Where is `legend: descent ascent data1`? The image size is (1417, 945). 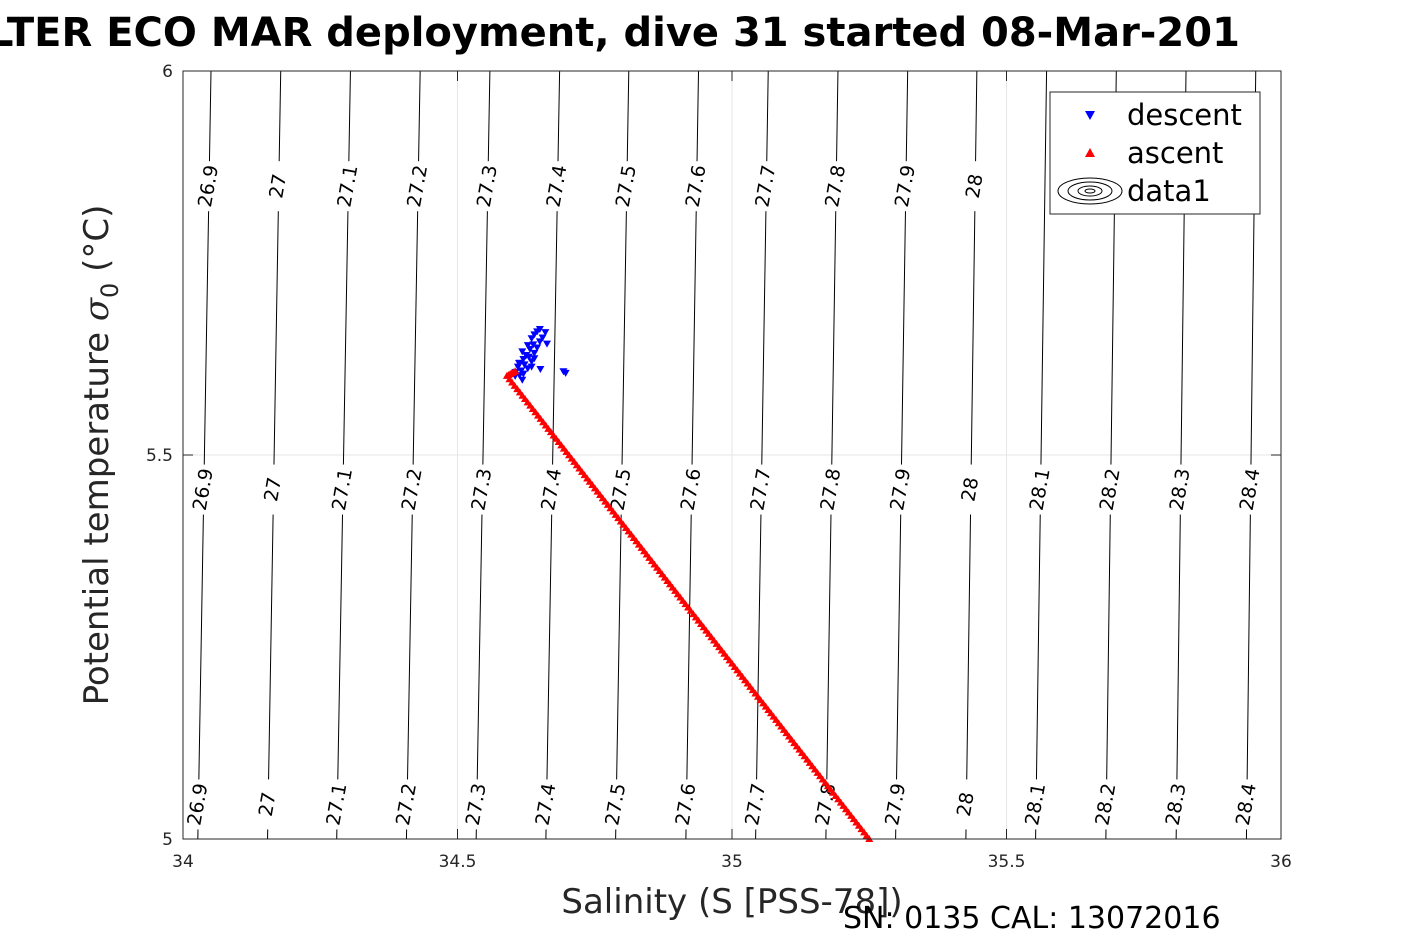 legend: descent ascent data1 is located at coordinates (1155, 153).